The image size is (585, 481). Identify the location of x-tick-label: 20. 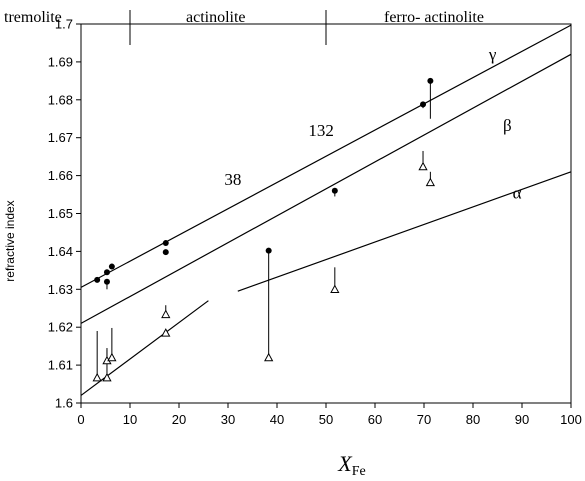
(179, 419).